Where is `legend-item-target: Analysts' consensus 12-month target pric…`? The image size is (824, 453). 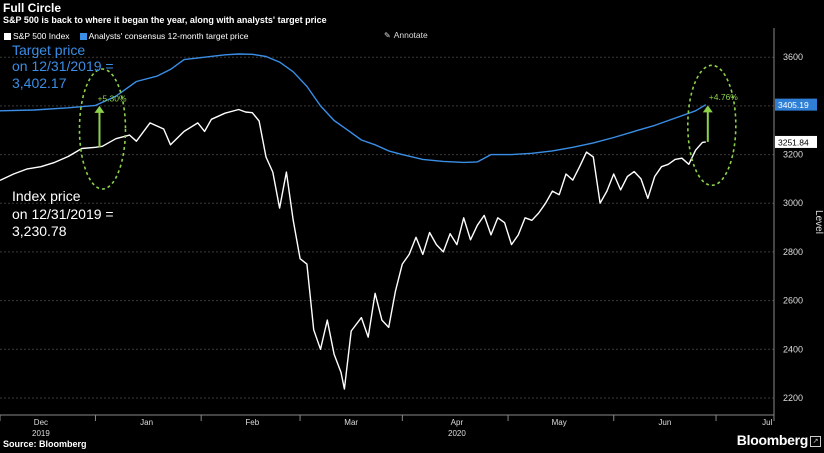
legend-item-target: Analysts' consensus 12-month target pric… is located at coordinates (164, 36).